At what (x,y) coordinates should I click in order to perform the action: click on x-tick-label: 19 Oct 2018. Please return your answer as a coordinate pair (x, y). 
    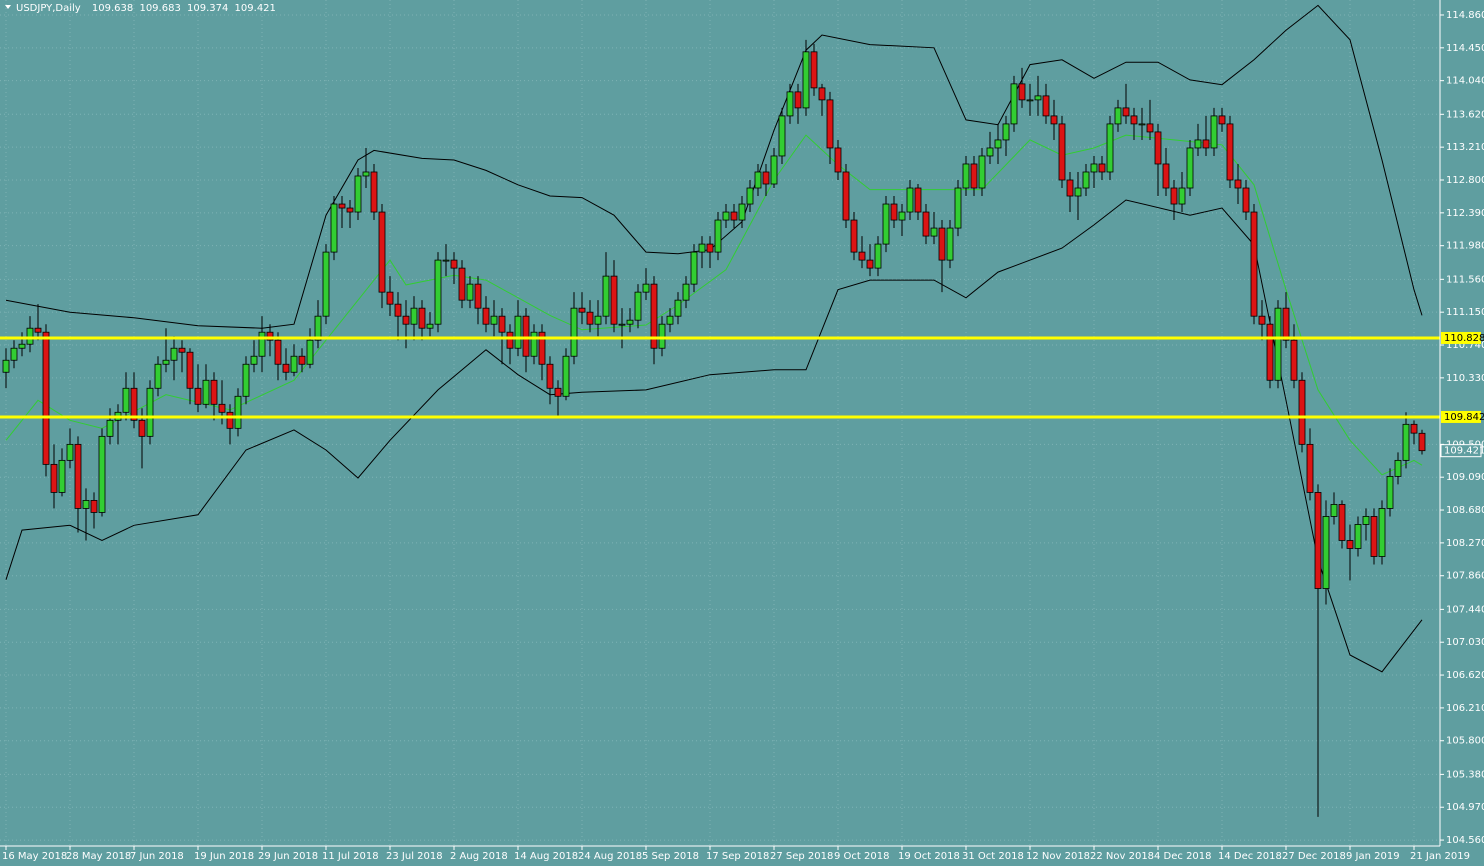
    Looking at the image, I should click on (929, 856).